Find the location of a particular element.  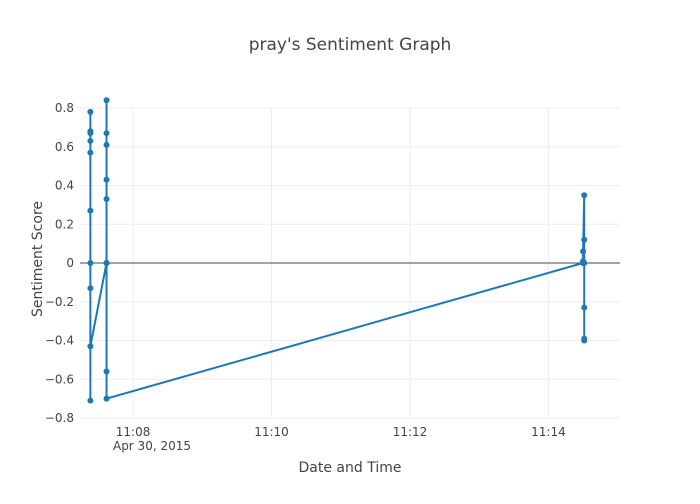

x-date-label: Apr 30, 2015 is located at coordinates (152, 446).